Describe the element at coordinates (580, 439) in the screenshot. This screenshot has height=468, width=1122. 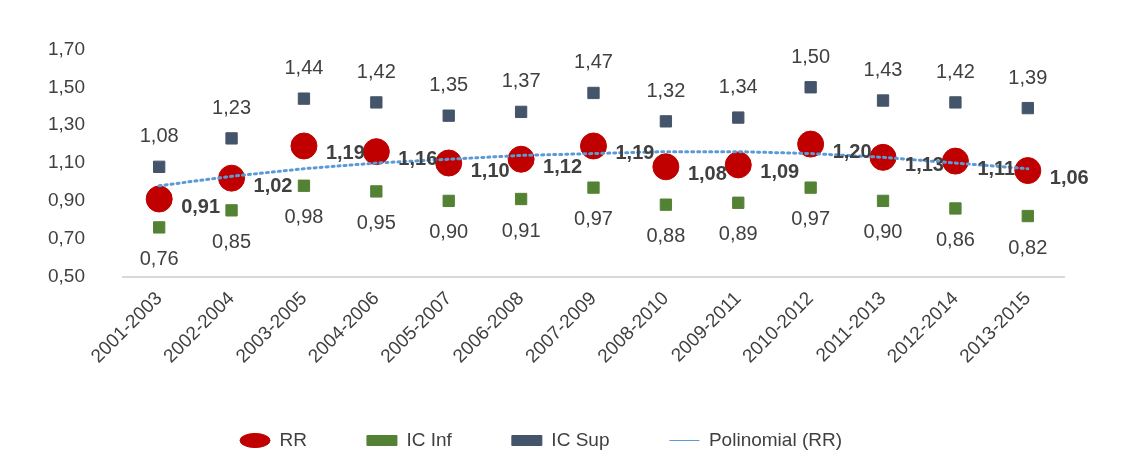
I see `legend-label: IC Sup` at that location.